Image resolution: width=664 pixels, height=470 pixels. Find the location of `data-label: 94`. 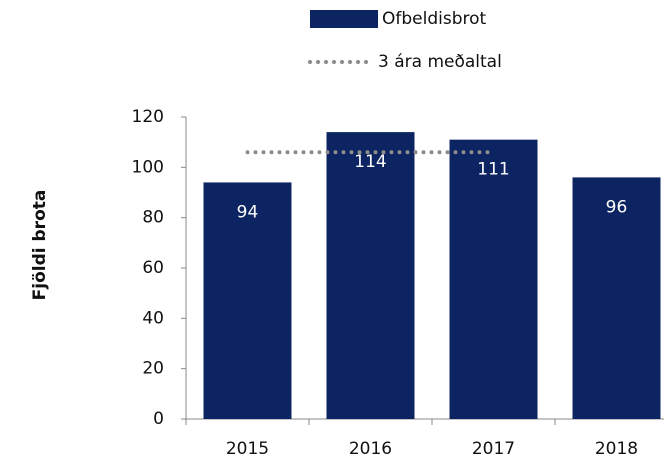

data-label: 94 is located at coordinates (248, 212).